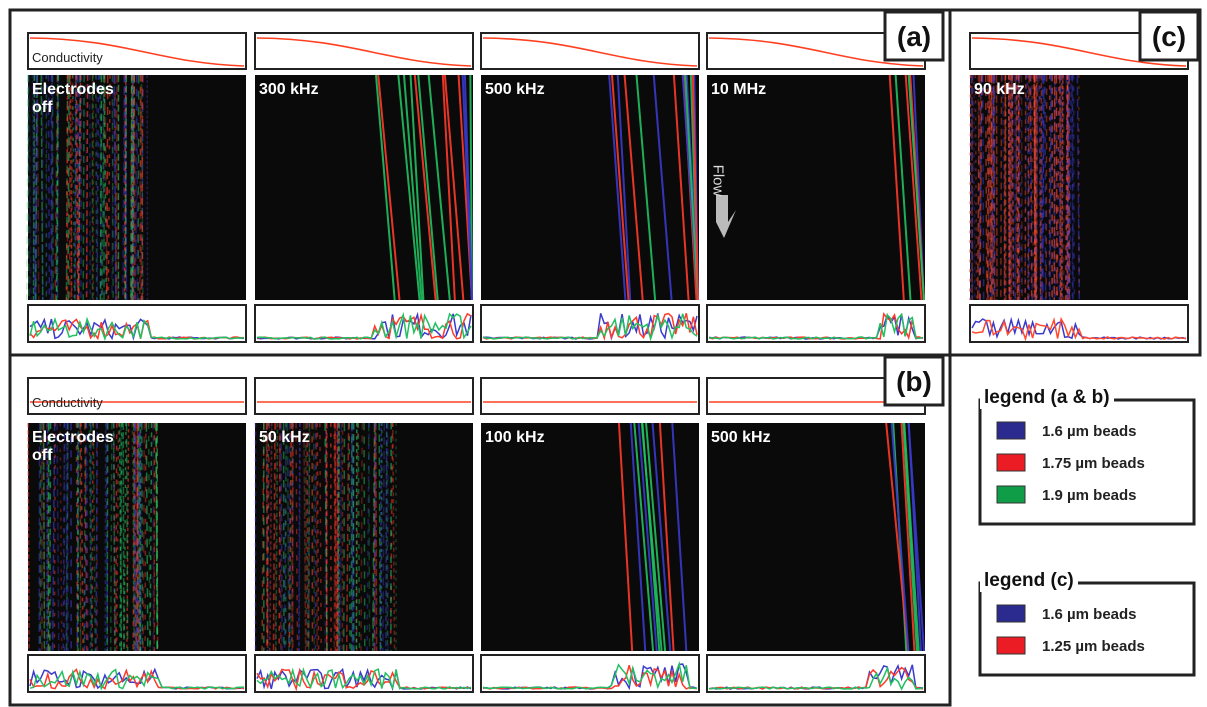 The width and height of the screenshot is (1207, 707). Describe the element at coordinates (67, 57) in the screenshot. I see `conductivity-label: Conductivity` at that location.